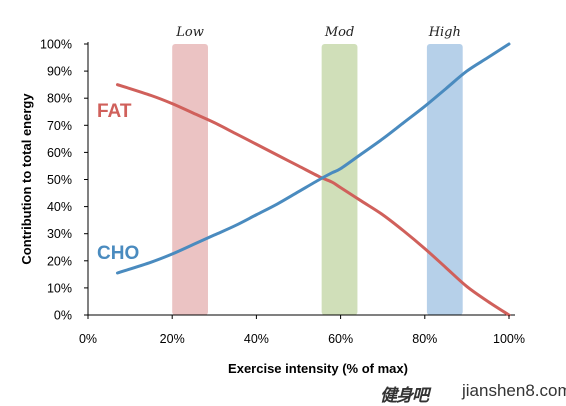 The image size is (566, 406). Describe the element at coordinates (59, 99) in the screenshot. I see `y-tick-label: 80%` at that location.